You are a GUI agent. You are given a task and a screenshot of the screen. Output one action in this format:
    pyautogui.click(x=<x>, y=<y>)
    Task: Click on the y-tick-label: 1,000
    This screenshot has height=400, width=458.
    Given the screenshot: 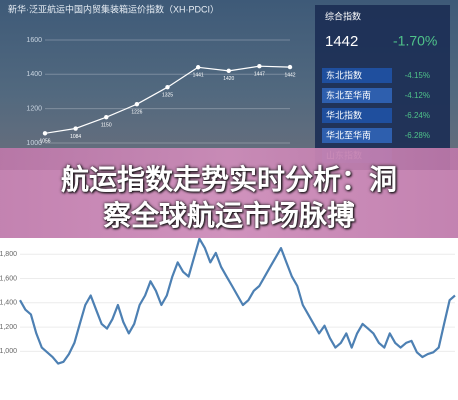 What is the action you would take?
    pyautogui.click(x=8, y=351)
    